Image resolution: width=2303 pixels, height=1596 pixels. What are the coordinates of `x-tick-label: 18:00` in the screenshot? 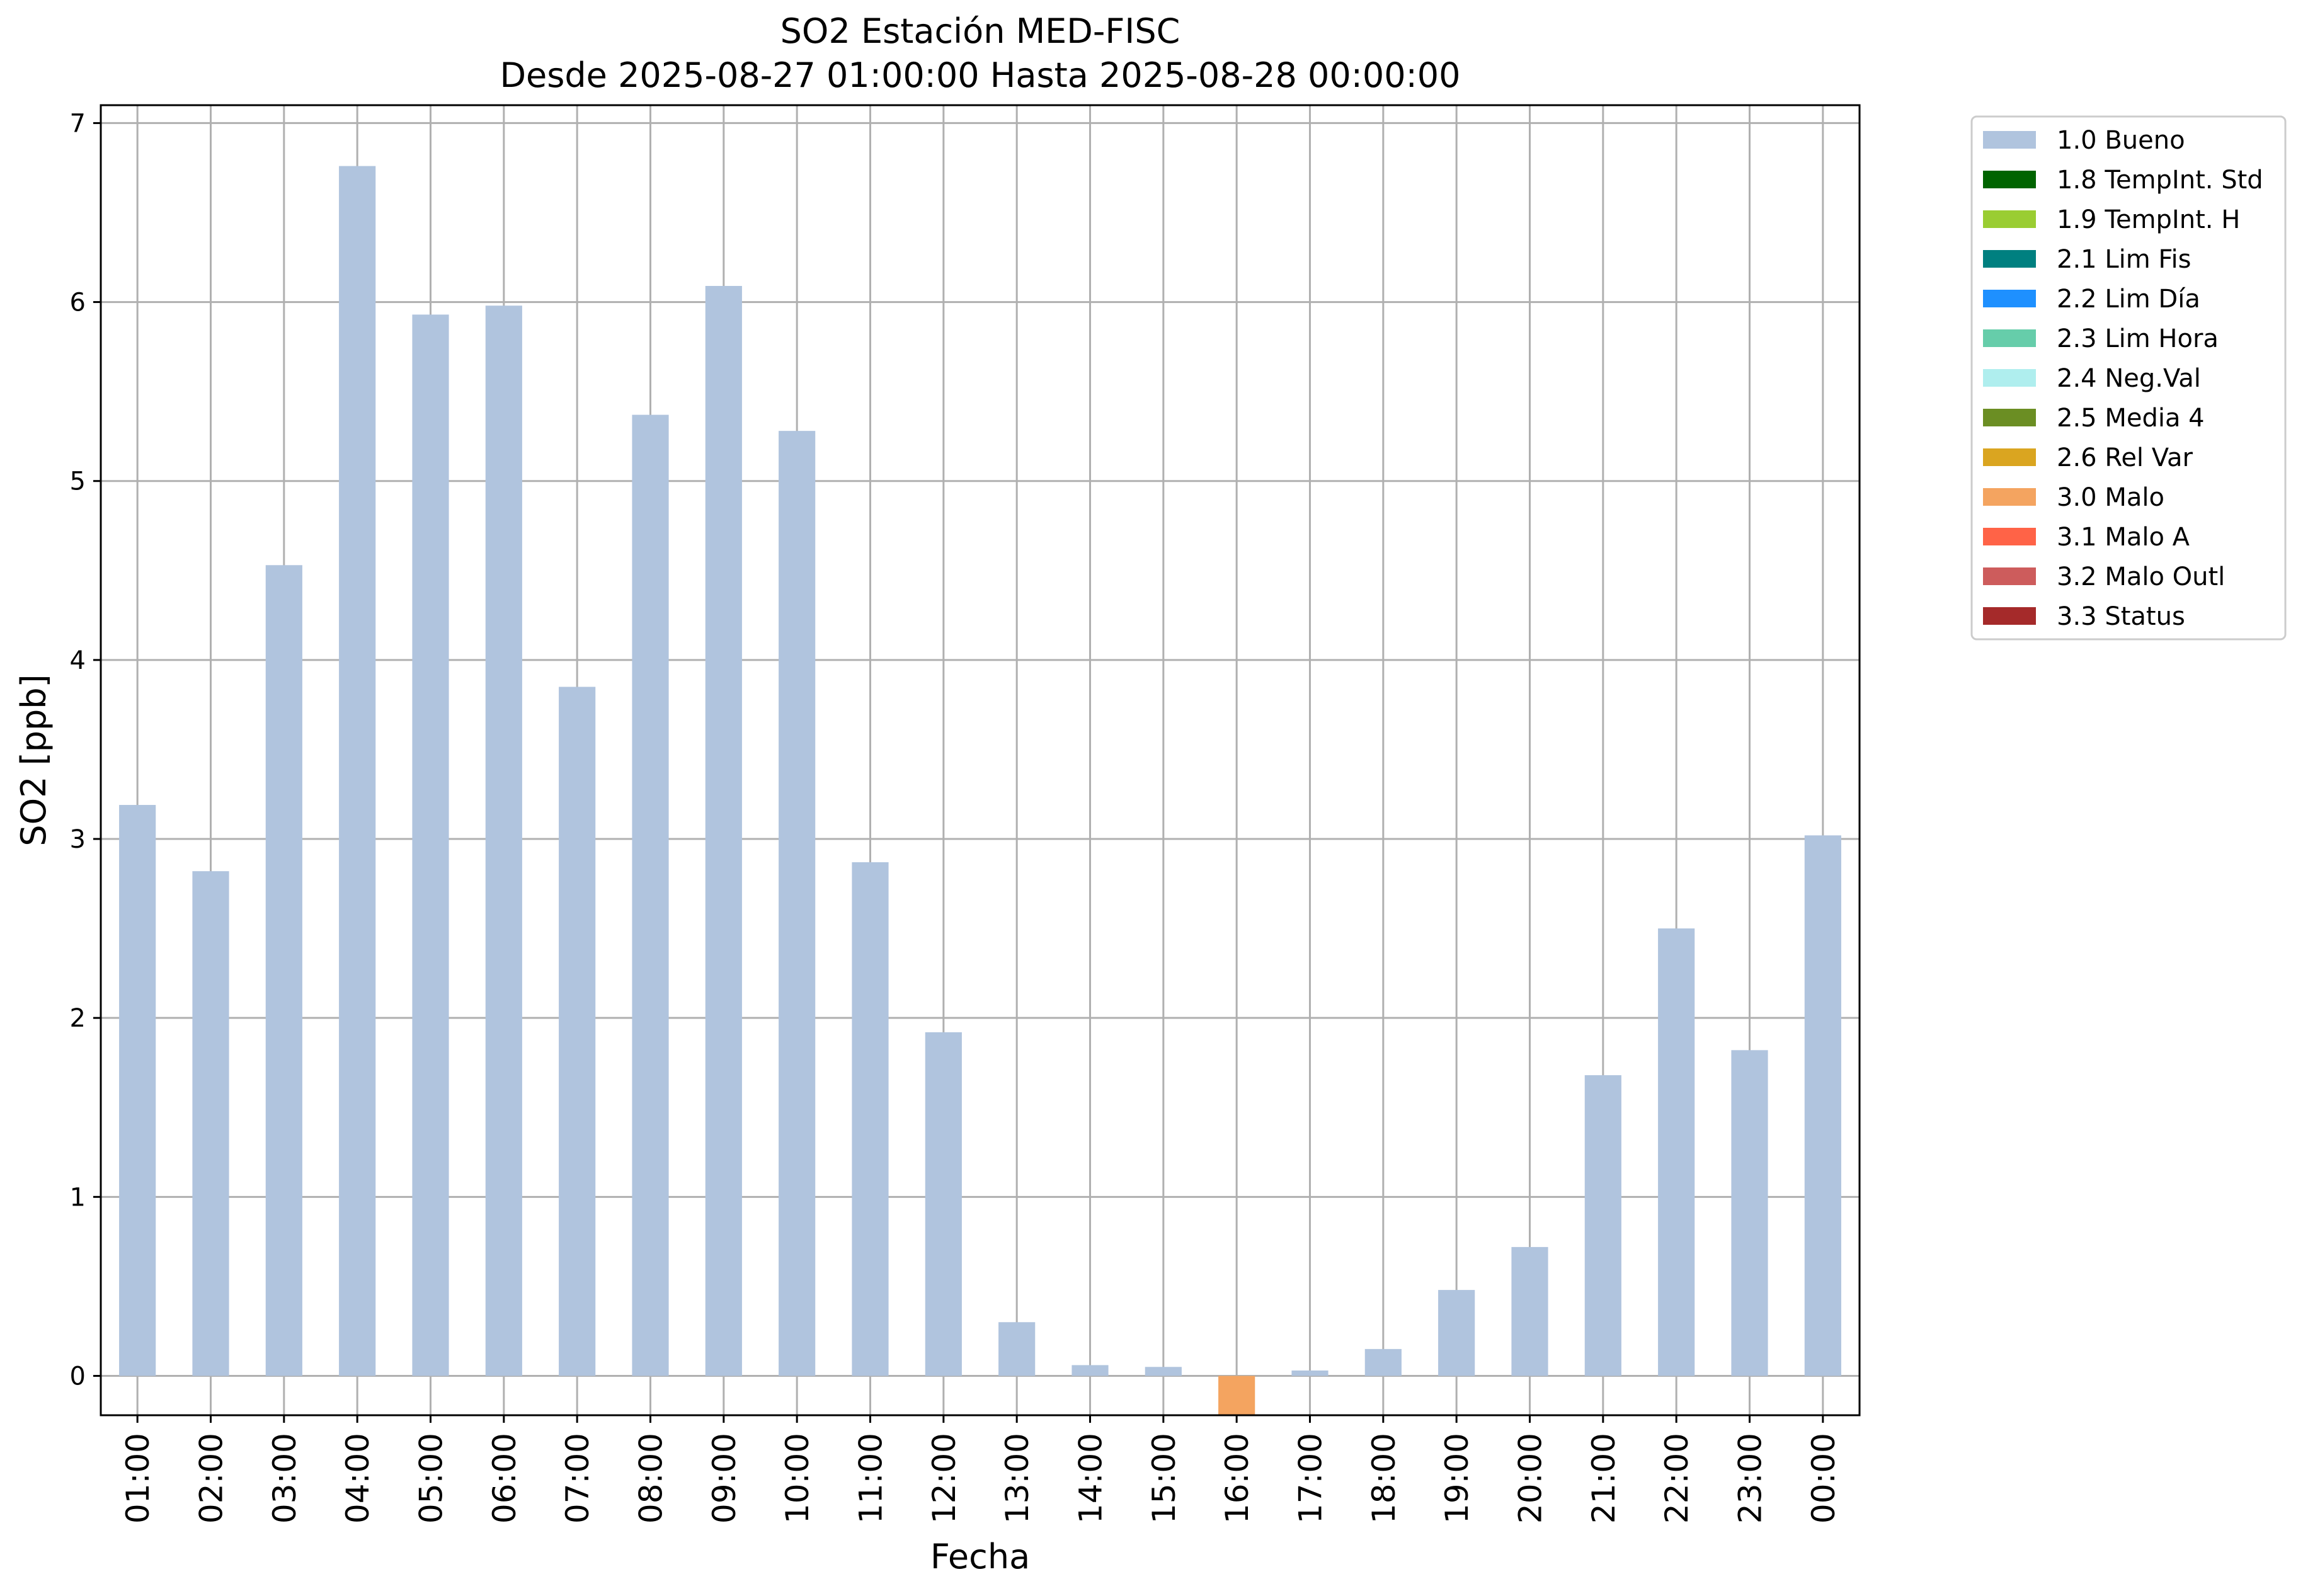 It's located at (1384, 1478).